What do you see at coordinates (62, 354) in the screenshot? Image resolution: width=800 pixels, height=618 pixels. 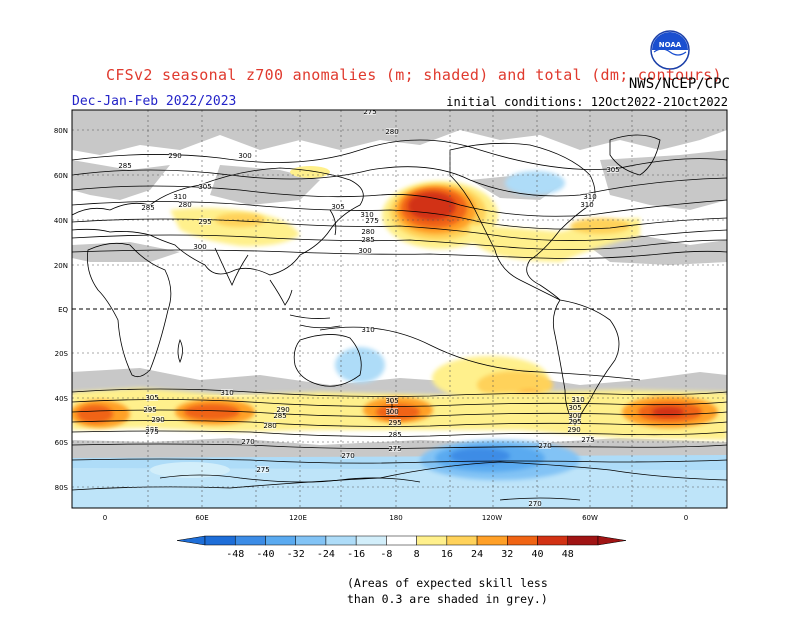 I see `lat-label: 20S` at bounding box center [62, 354].